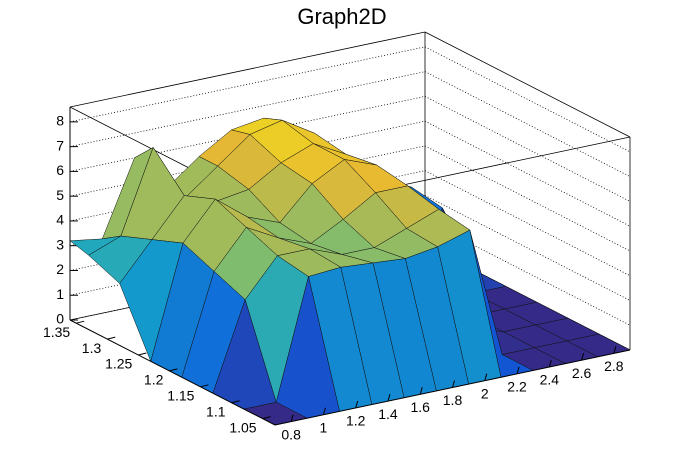  Describe the element at coordinates (388, 414) in the screenshot. I see `x-tick-label: 1.4` at that location.